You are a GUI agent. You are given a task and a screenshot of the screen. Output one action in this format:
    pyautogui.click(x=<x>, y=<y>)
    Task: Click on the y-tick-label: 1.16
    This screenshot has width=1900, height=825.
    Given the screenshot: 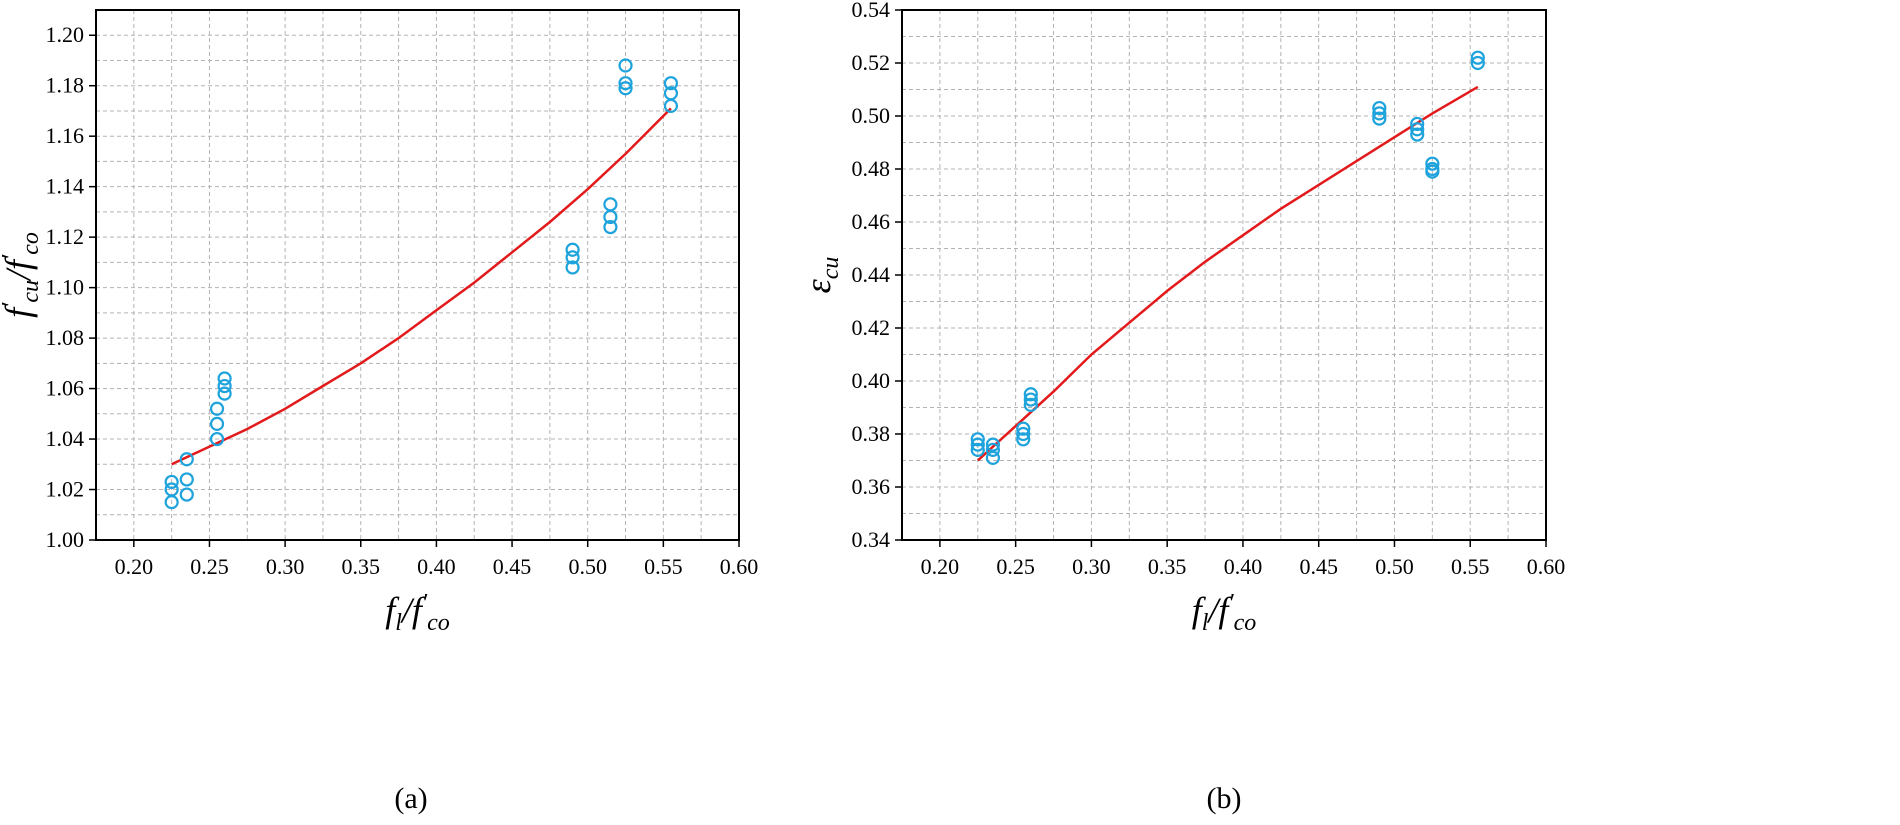 What is the action you would take?
    pyautogui.click(x=65, y=135)
    